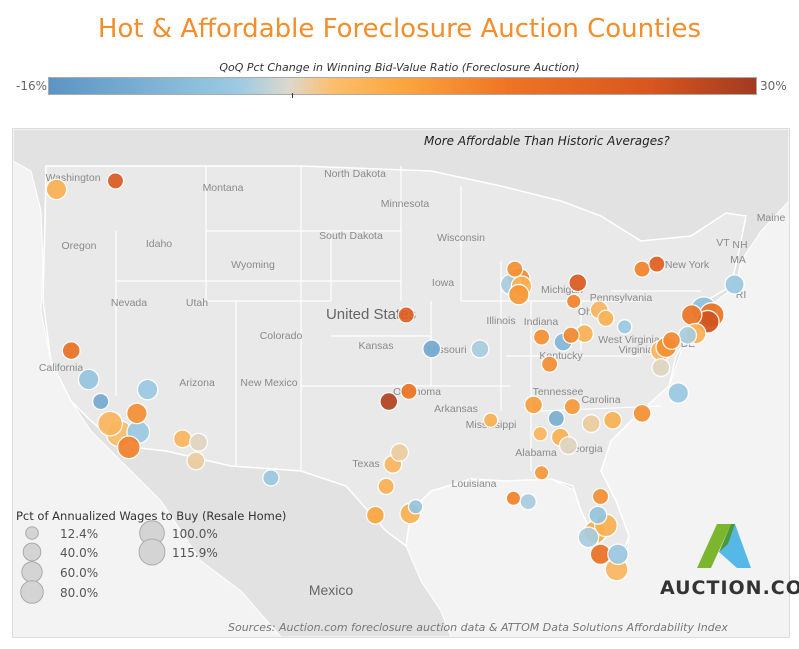  Describe the element at coordinates (405, 204) in the screenshot. I see `map-label: Minnesota` at that location.